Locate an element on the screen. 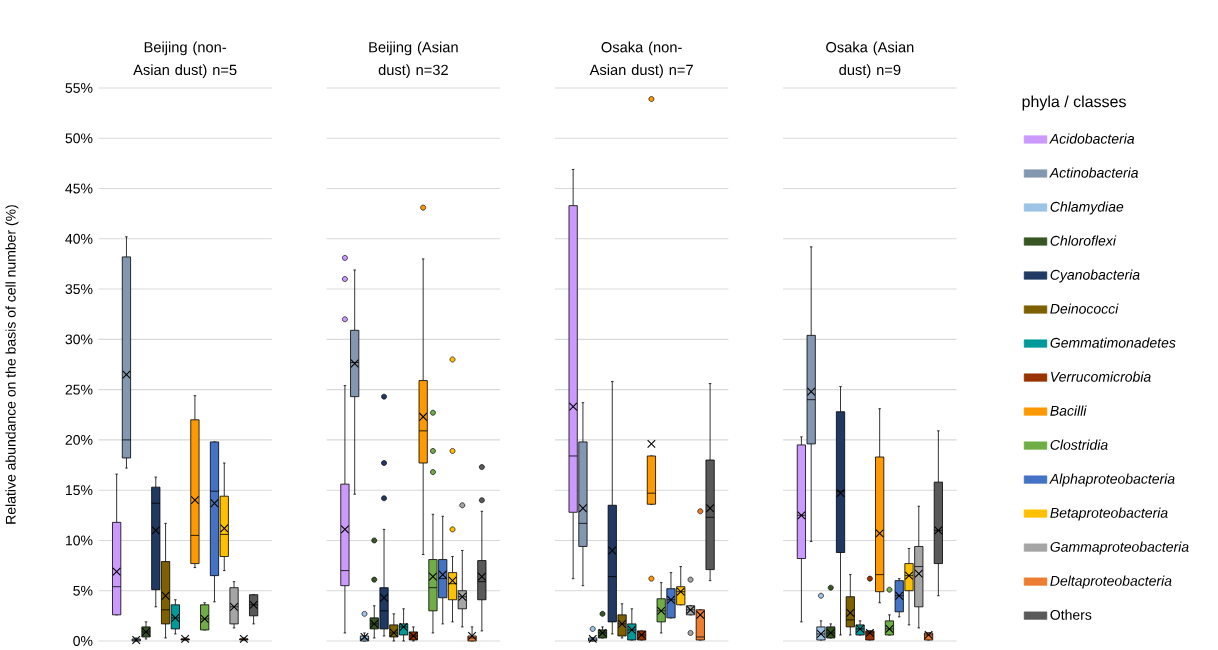 The width and height of the screenshot is (1218, 650). x-tick-label: Beijing (non-Asian dust) n=5 is located at coordinates (185, 59).